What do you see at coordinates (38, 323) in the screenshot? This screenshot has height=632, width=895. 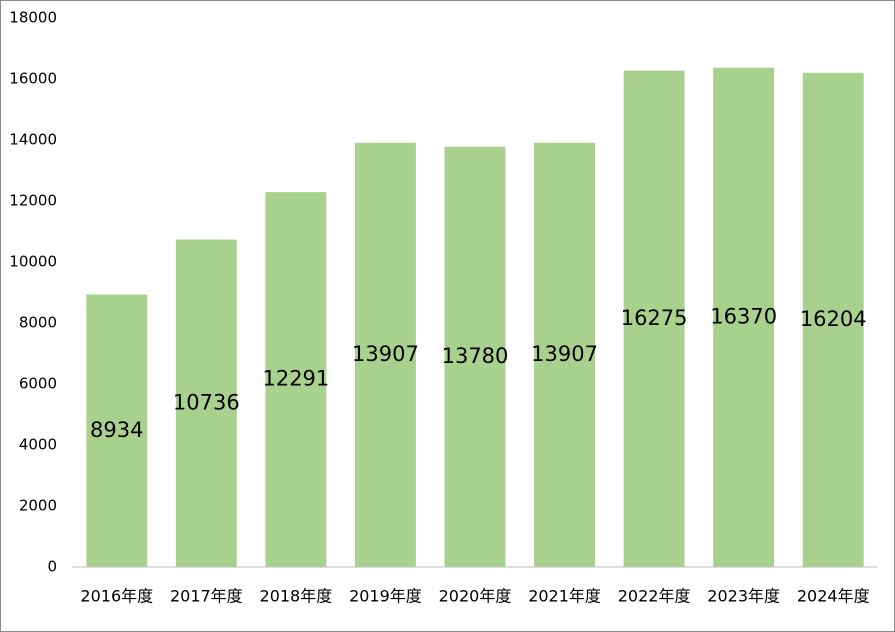 I see `y-tick-label: 8000` at bounding box center [38, 323].